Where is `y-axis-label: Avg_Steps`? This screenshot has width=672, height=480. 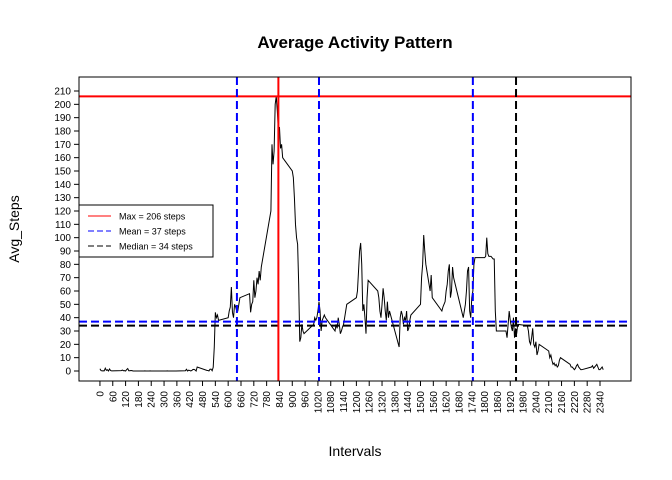 y-axis-label: Avg_Steps is located at coordinates (14, 228).